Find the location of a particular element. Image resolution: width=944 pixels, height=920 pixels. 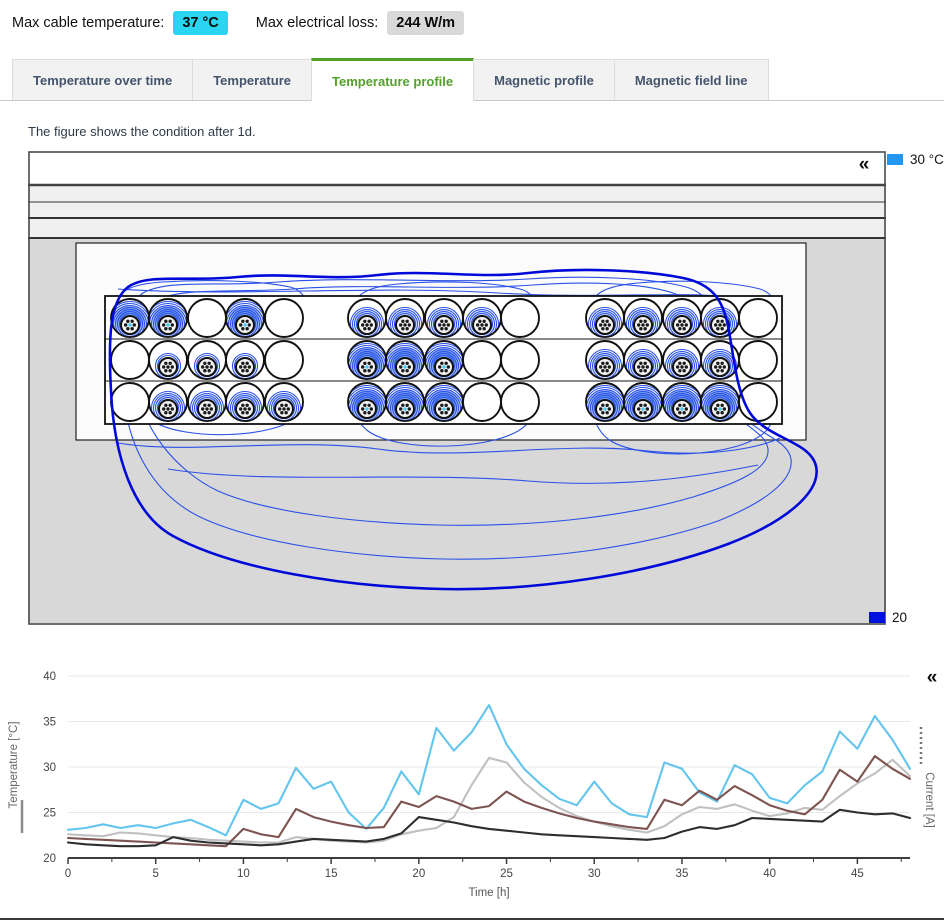

ducts-and-cables is located at coordinates (444, 360).